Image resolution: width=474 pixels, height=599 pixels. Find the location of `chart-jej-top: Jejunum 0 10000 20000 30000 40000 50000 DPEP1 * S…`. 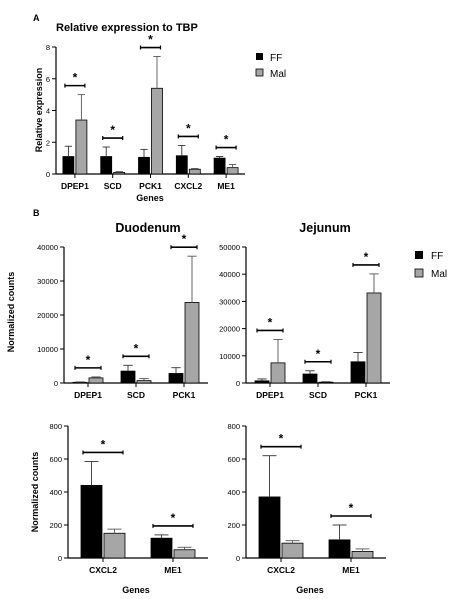

chart-jej-top: Jejunum 0 10000 20000 30000 40000 50000 DPEP1 * S… is located at coordinates (304, 310).